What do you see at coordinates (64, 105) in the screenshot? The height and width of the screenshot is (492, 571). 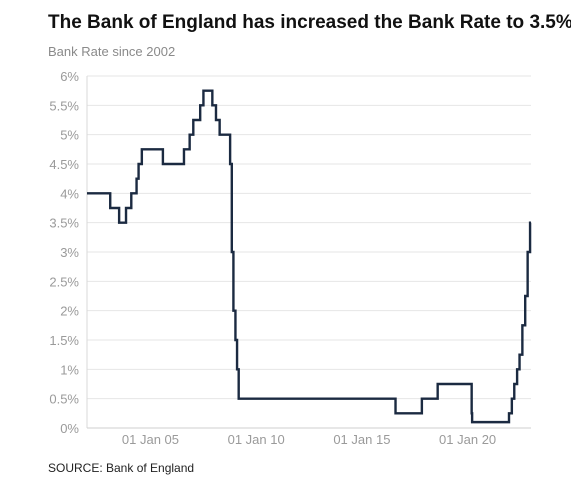 I see `y-tick-label: 5.5%` at bounding box center [64, 105].